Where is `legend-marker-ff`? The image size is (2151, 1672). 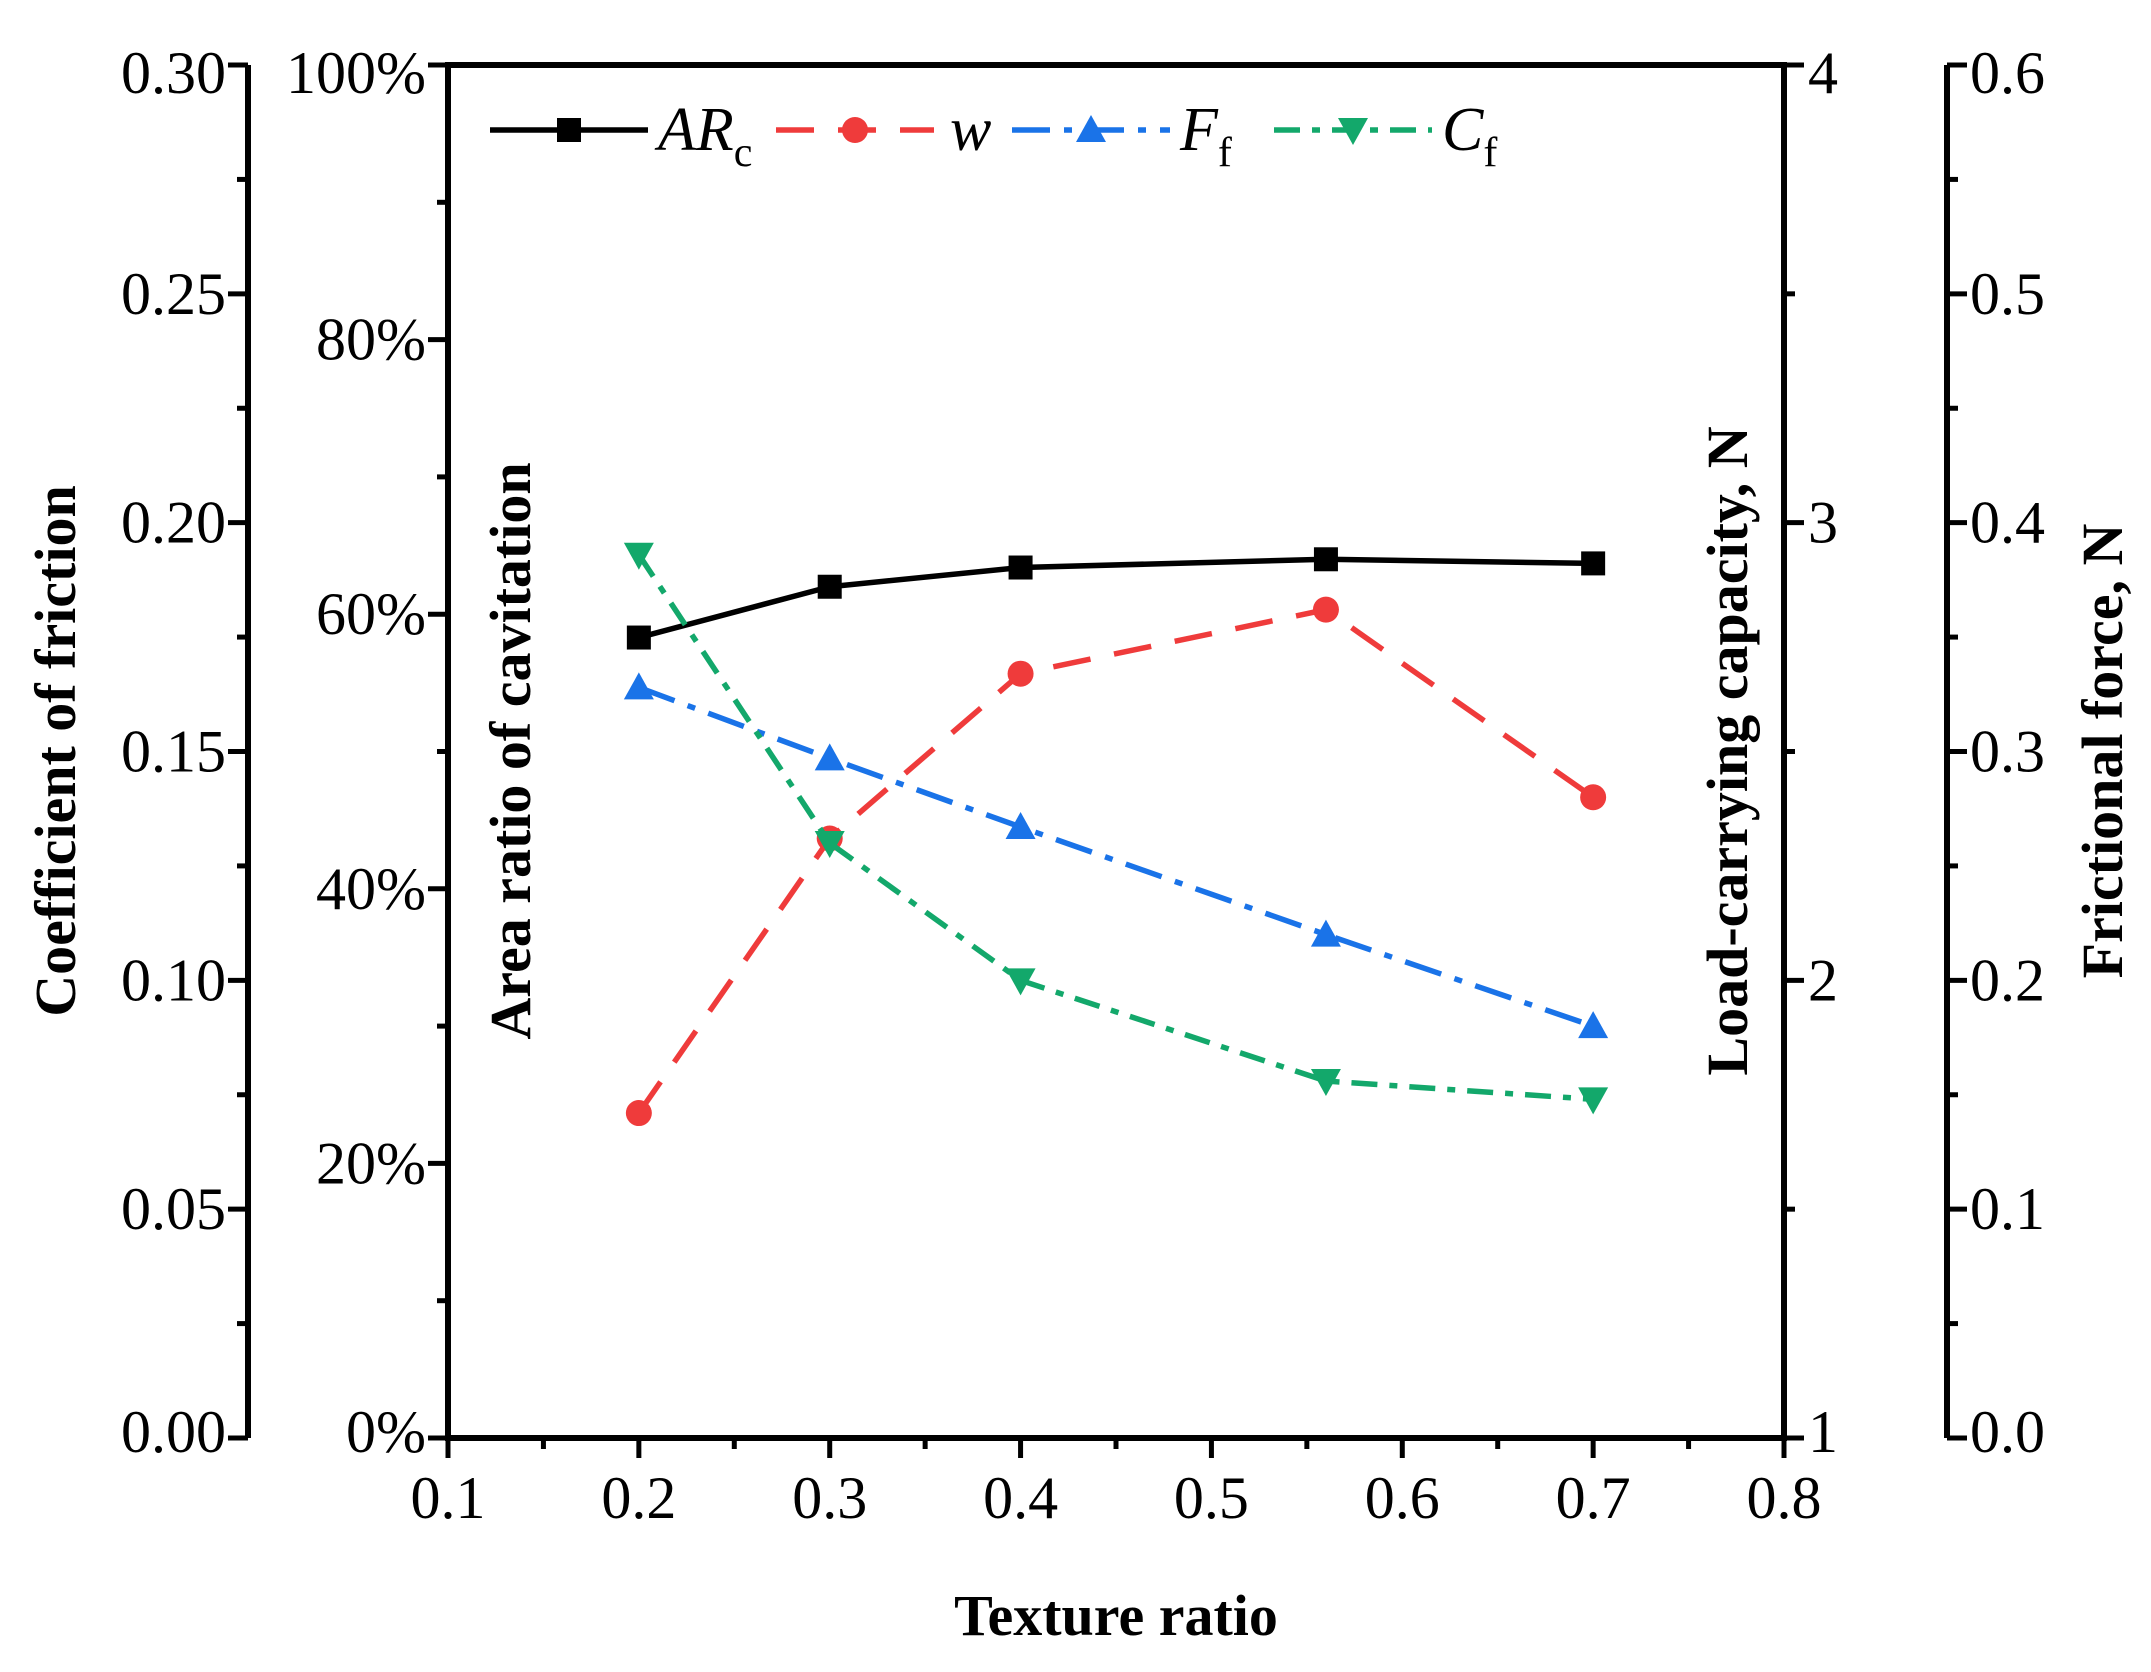
legend-marker-ff is located at coordinates (1091, 128).